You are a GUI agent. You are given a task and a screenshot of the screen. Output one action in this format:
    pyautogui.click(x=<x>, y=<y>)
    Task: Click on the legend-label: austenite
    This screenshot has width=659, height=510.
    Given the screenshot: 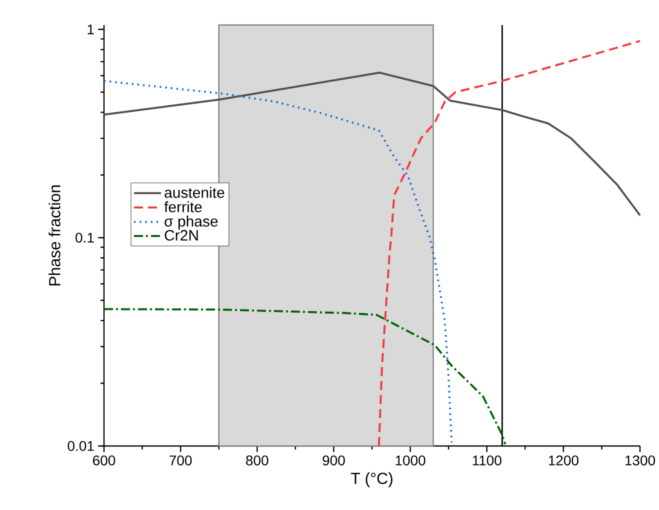 What is the action you would take?
    pyautogui.click(x=194, y=192)
    